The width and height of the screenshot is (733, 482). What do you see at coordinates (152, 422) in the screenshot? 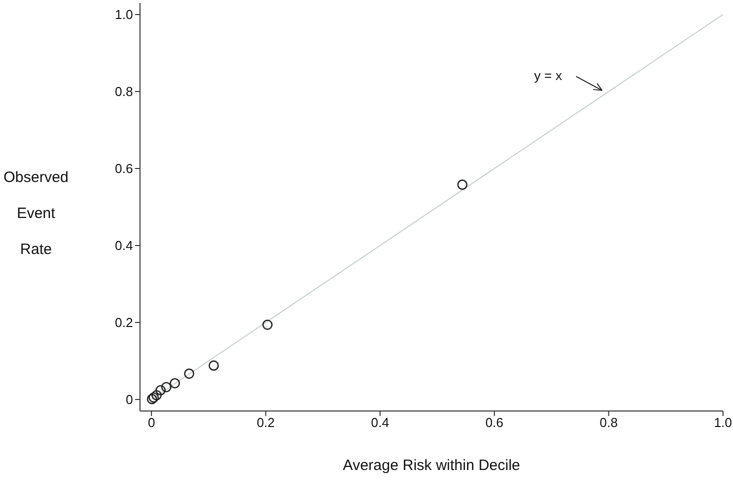
I see `x-tick-label: 0` at bounding box center [152, 422].